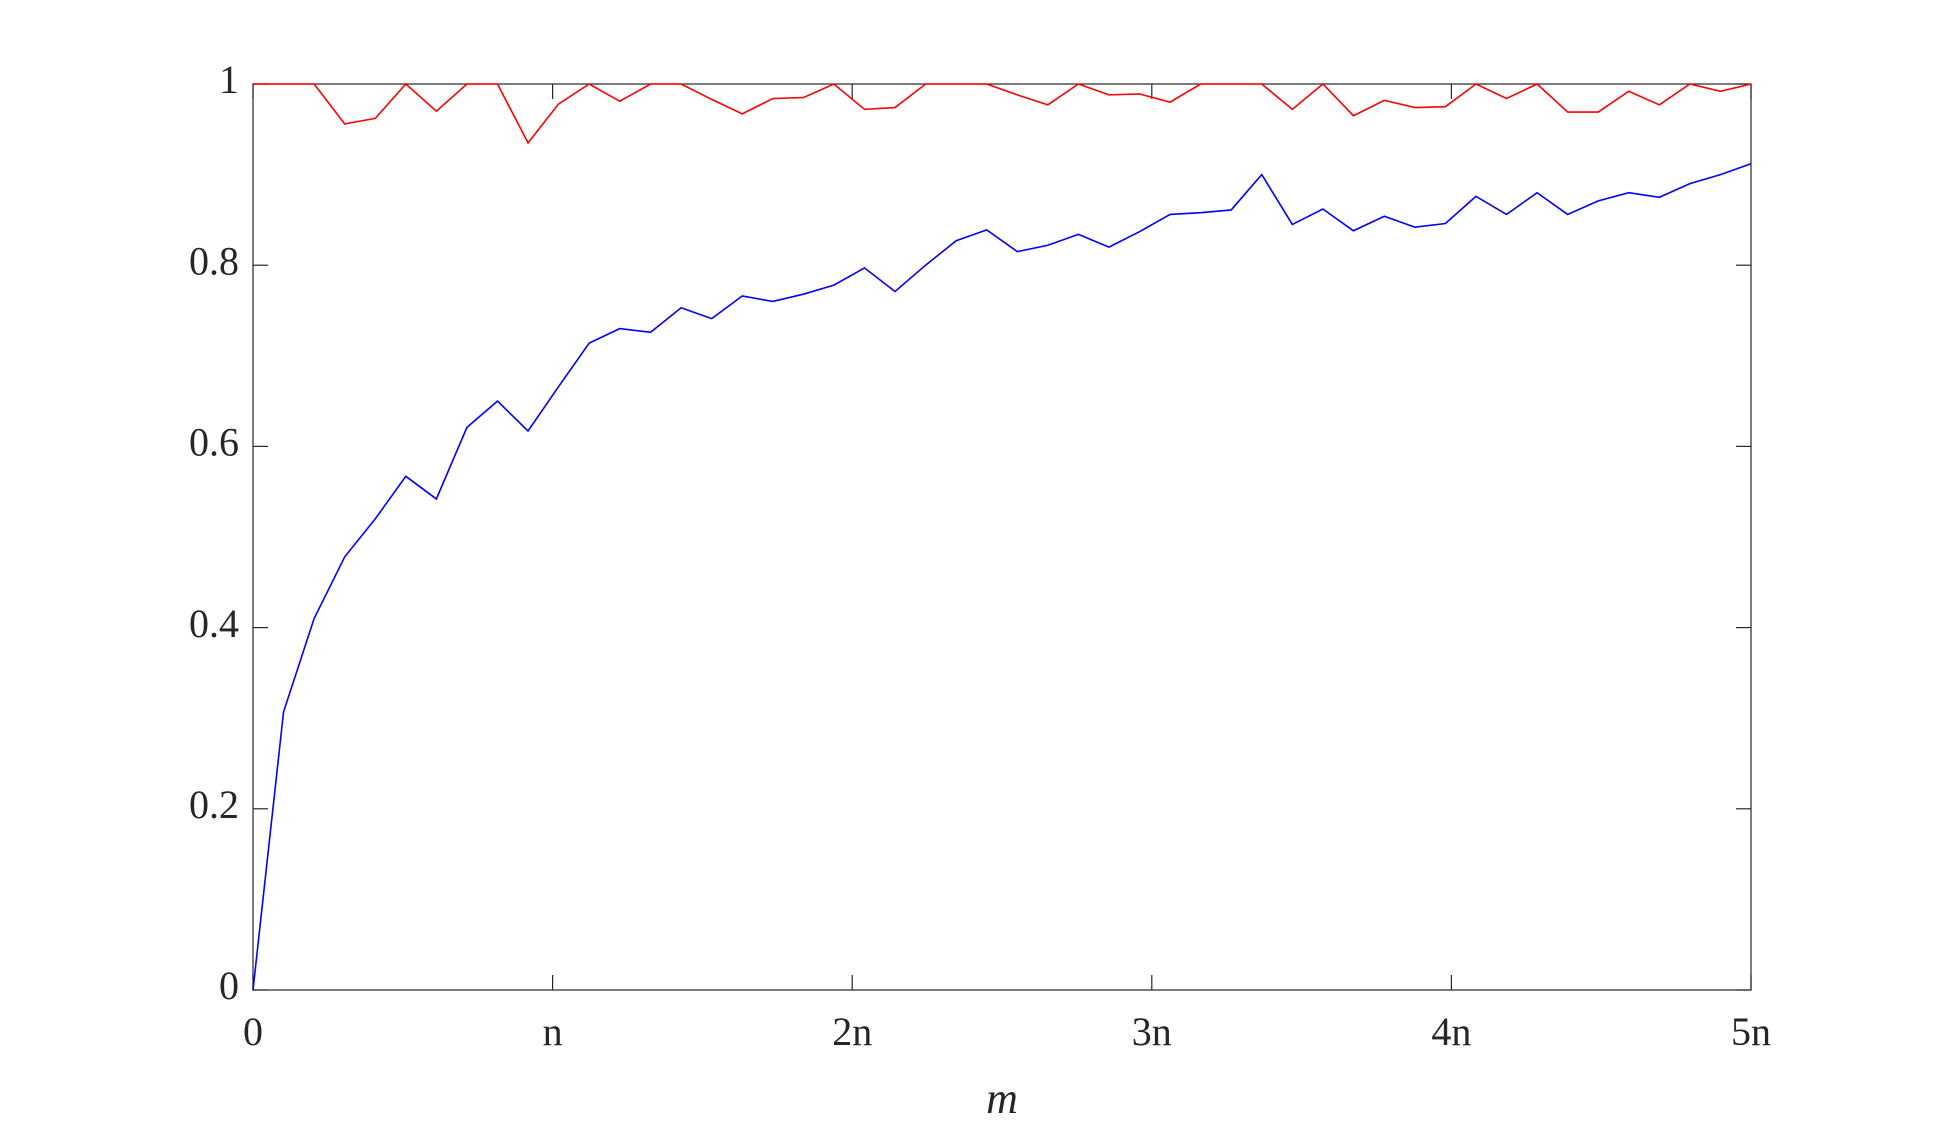  I want to click on x-tick-label: n, so click(553, 1031).